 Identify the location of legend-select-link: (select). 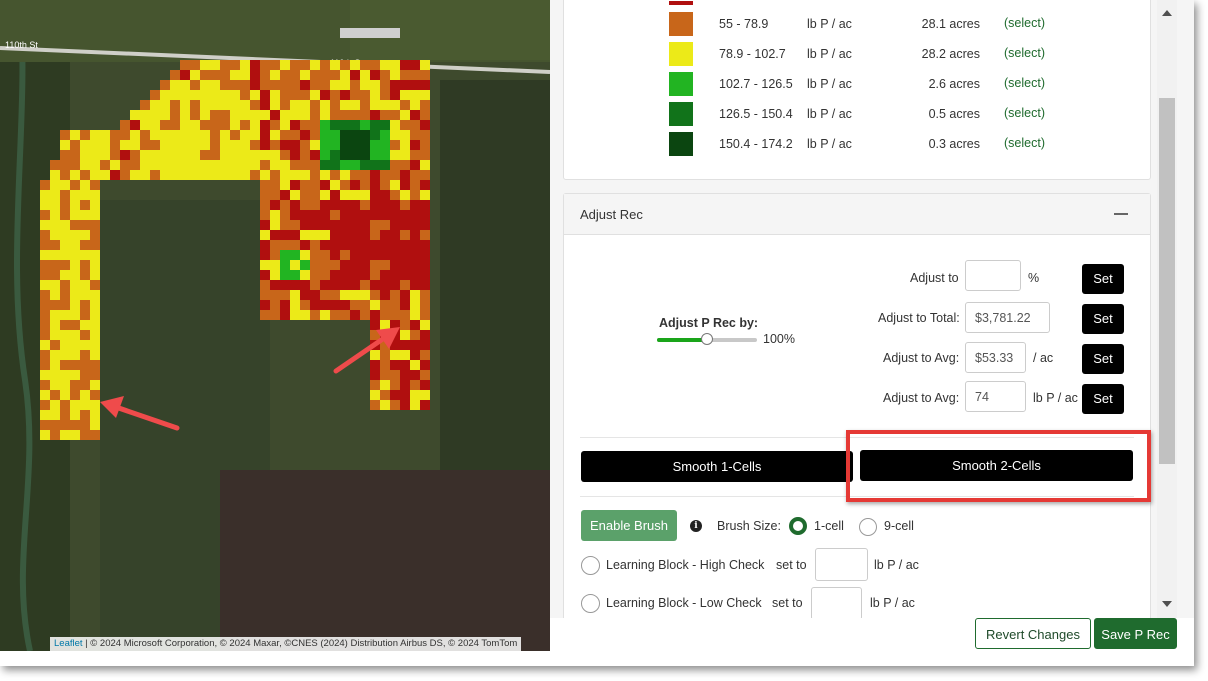
(1024, 23).